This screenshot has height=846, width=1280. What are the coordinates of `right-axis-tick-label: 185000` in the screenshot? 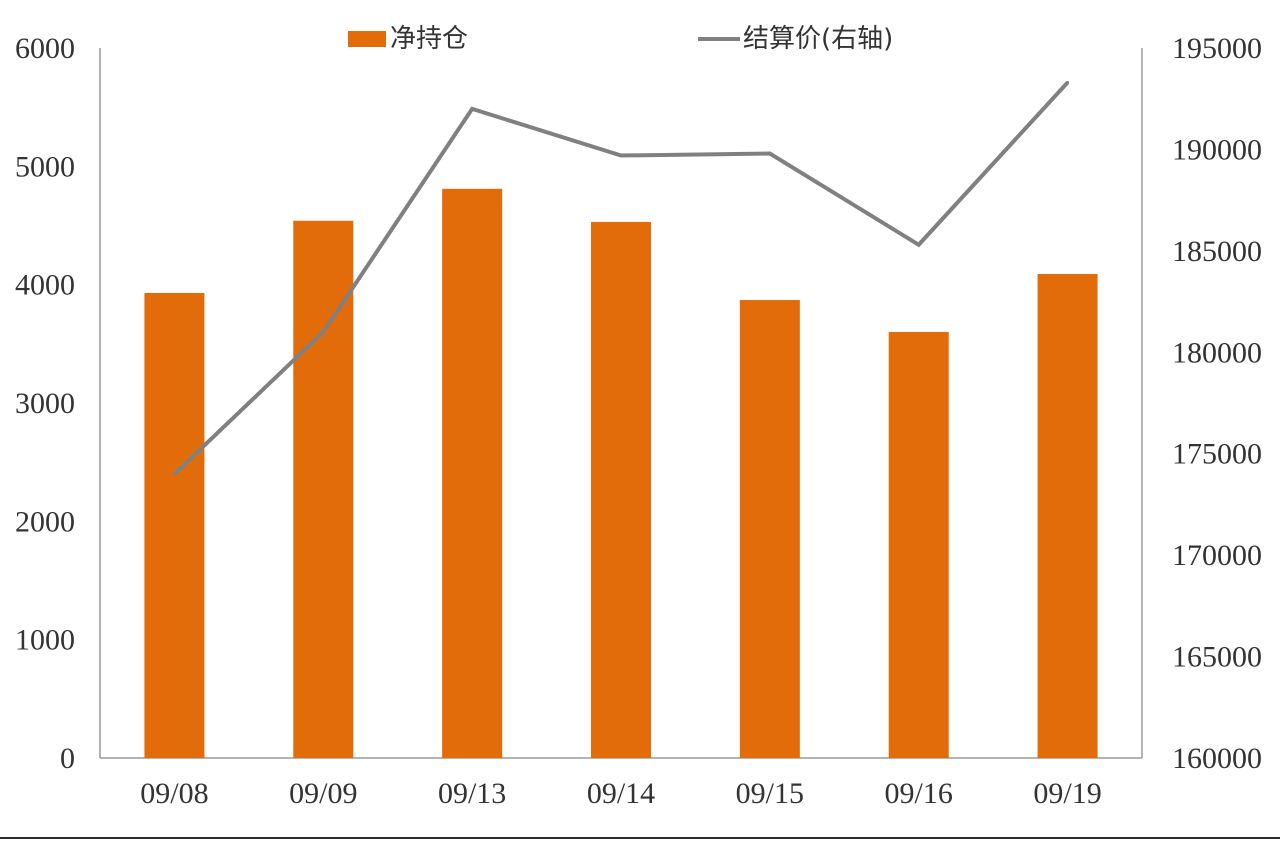 It's located at (1217, 251).